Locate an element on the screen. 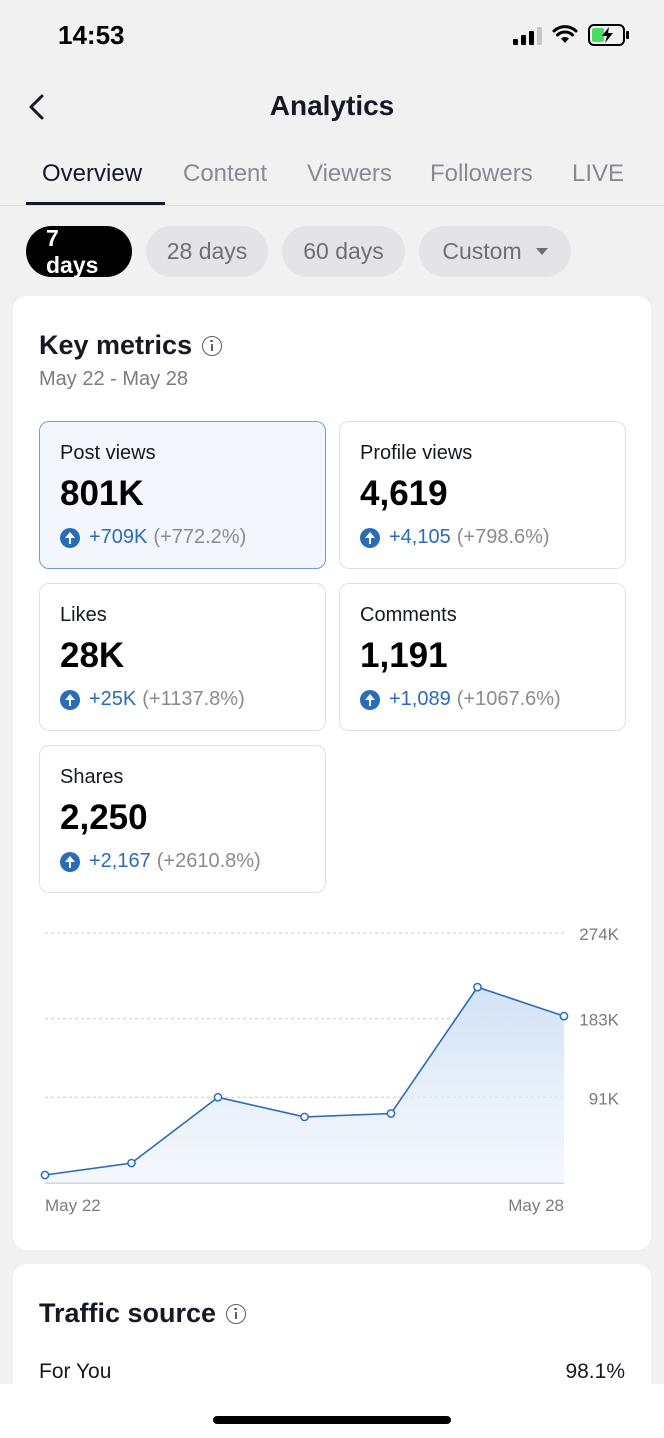 Image resolution: width=664 pixels, height=1438 pixels. app-header: Analytics is located at coordinates (332, 107).